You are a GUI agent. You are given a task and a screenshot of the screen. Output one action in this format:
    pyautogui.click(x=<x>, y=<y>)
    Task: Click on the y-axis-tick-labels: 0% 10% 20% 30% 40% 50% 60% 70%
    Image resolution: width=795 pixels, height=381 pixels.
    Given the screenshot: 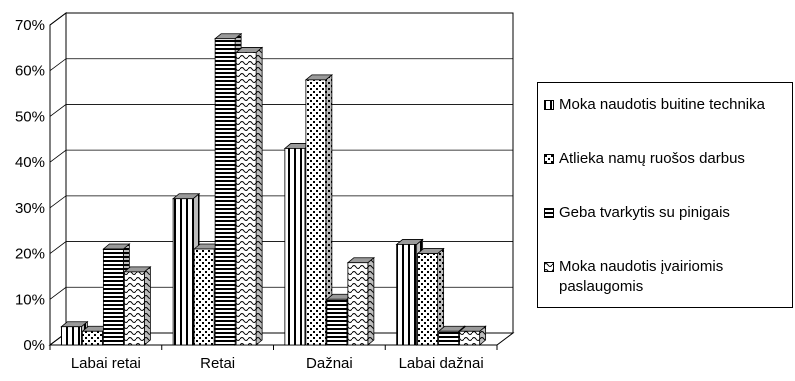 What is the action you would take?
    pyautogui.click(x=30, y=185)
    